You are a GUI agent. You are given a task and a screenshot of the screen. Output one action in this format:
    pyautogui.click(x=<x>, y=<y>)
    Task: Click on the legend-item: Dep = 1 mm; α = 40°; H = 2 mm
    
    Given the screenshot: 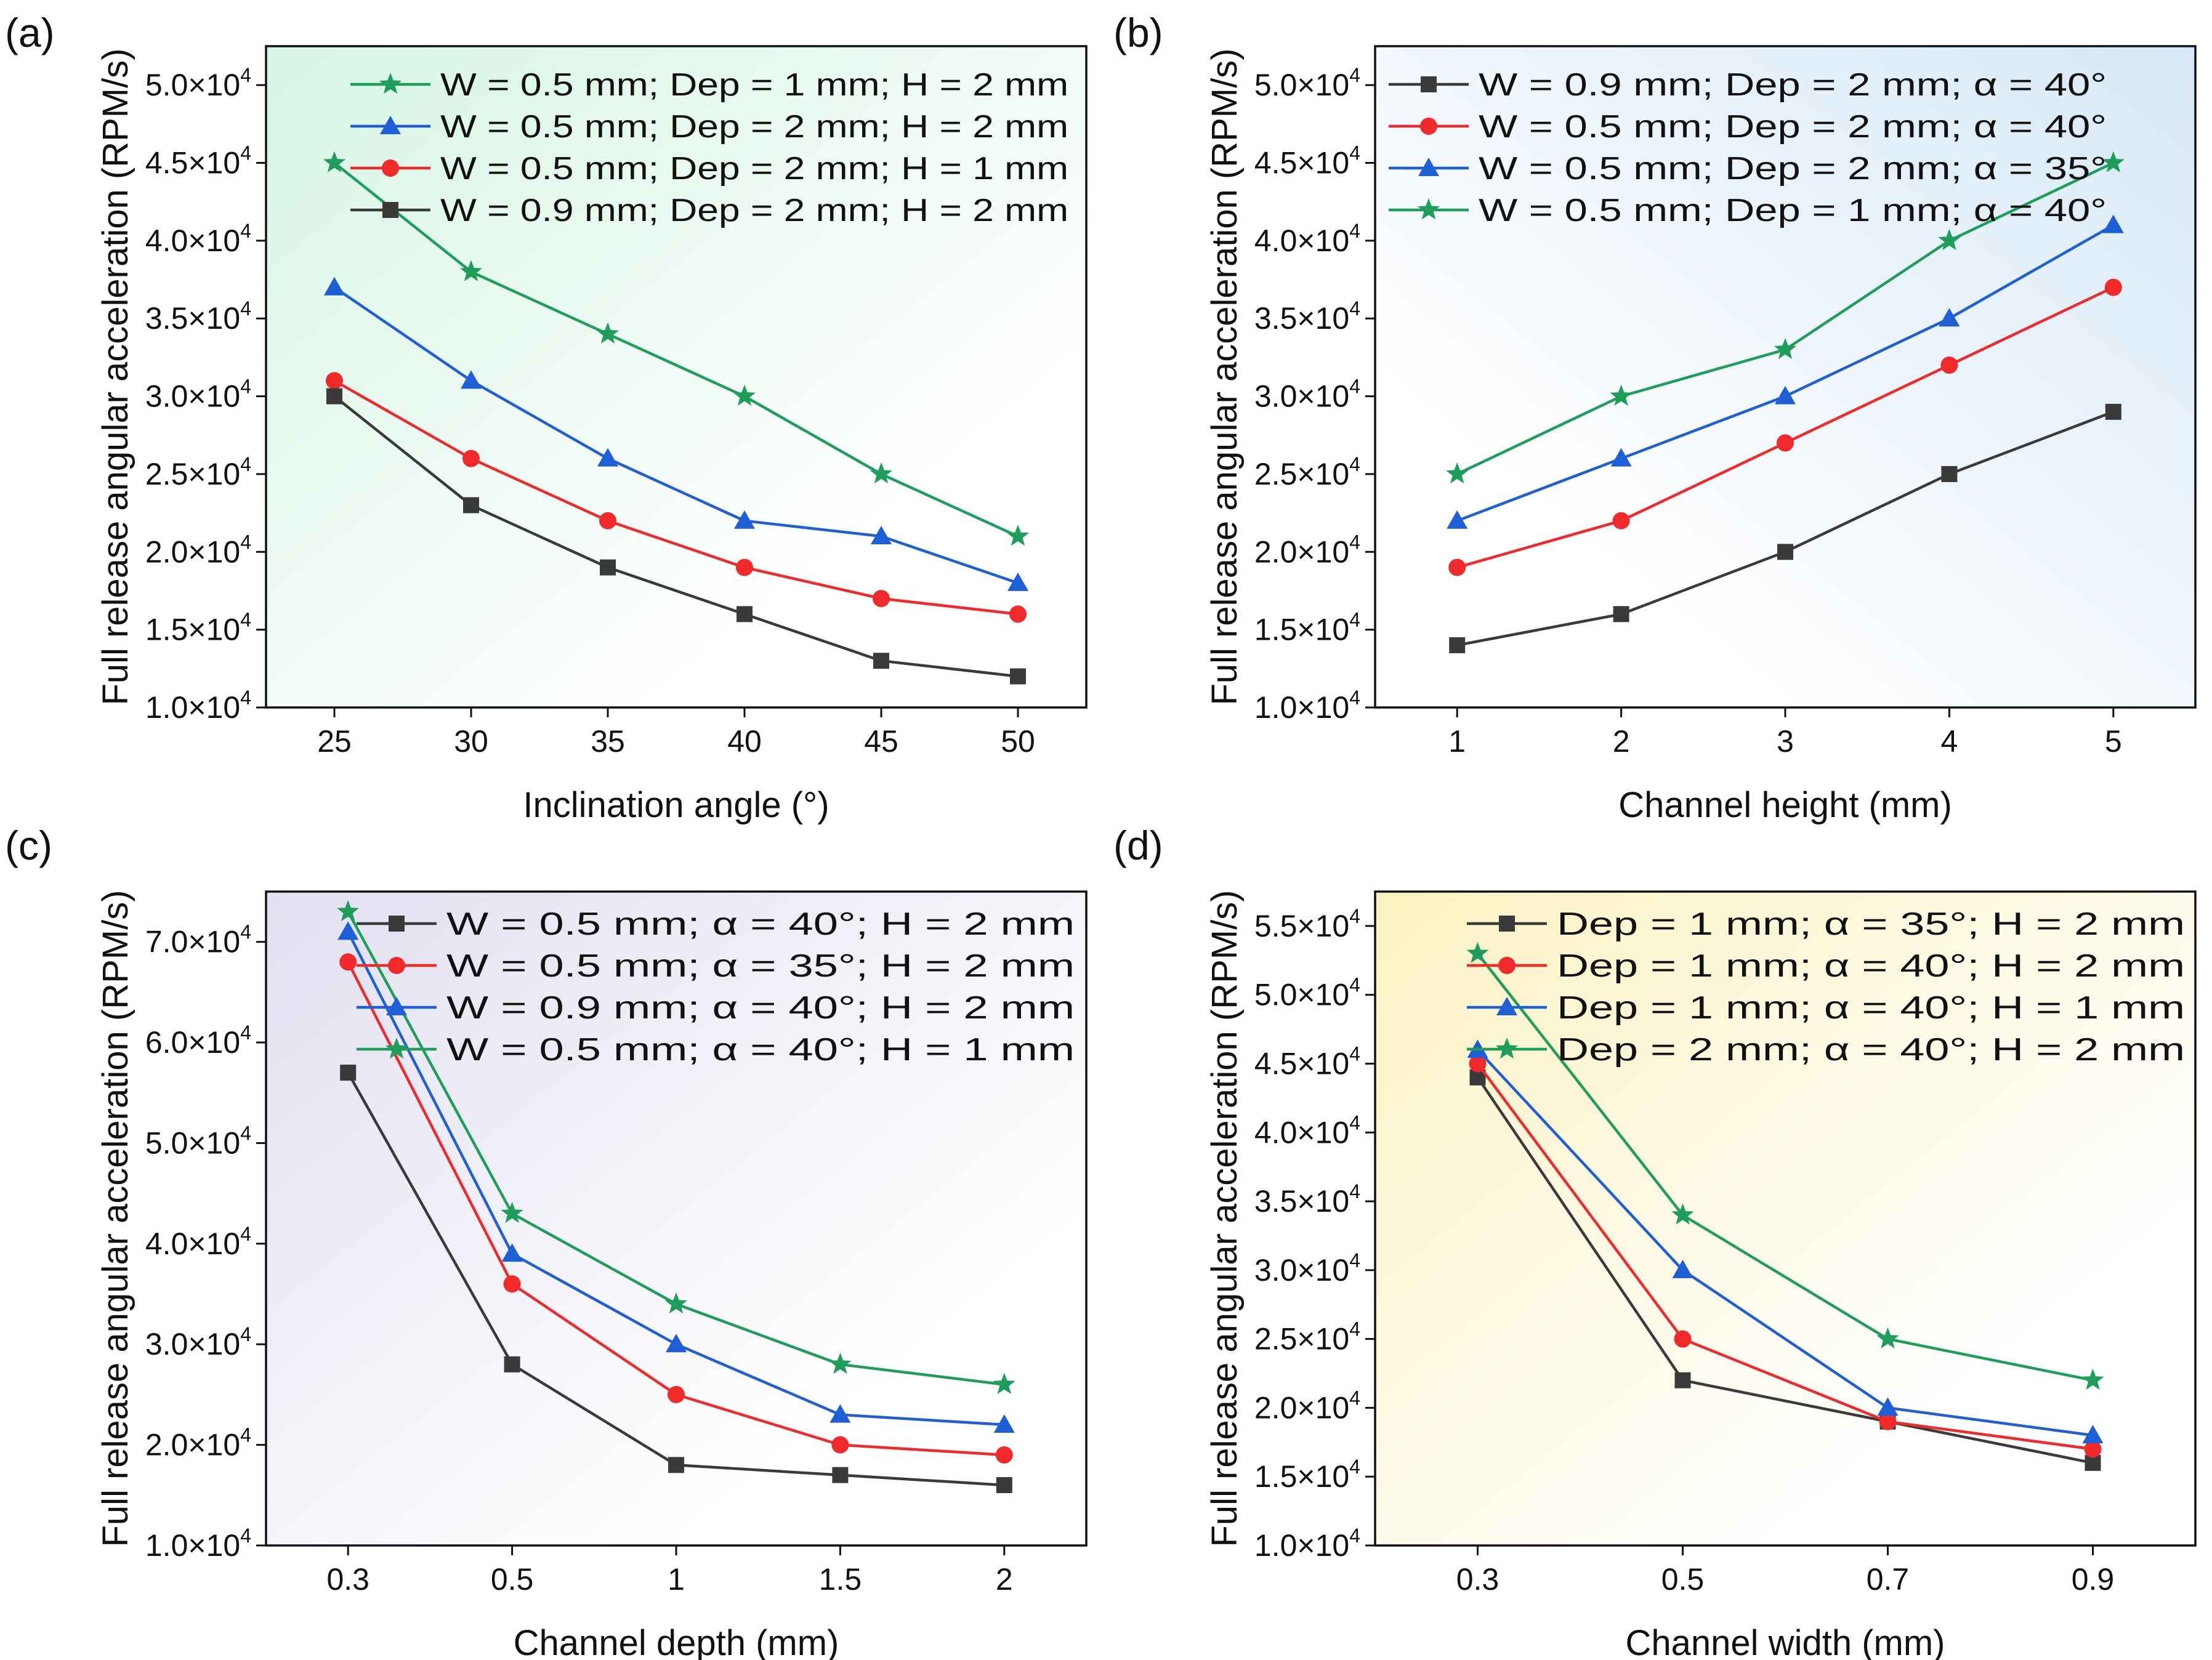 What is the action you would take?
    pyautogui.click(x=1826, y=966)
    